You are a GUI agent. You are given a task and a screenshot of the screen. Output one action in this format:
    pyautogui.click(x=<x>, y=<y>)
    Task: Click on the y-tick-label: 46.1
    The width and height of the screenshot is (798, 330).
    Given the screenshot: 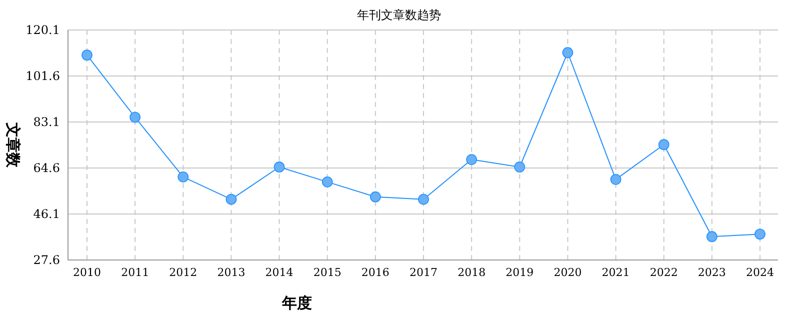 What is the action you would take?
    pyautogui.click(x=46, y=213)
    